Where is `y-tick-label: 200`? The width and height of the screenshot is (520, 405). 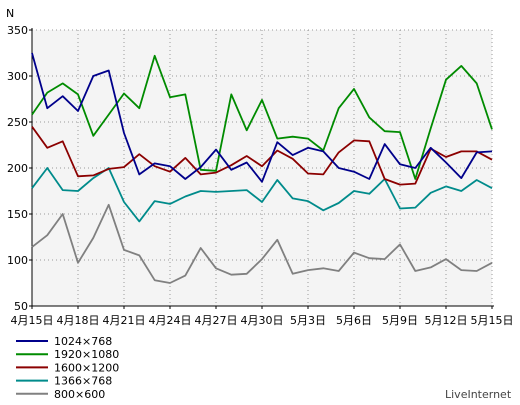 y-tick-label: 200 is located at coordinates (17, 168).